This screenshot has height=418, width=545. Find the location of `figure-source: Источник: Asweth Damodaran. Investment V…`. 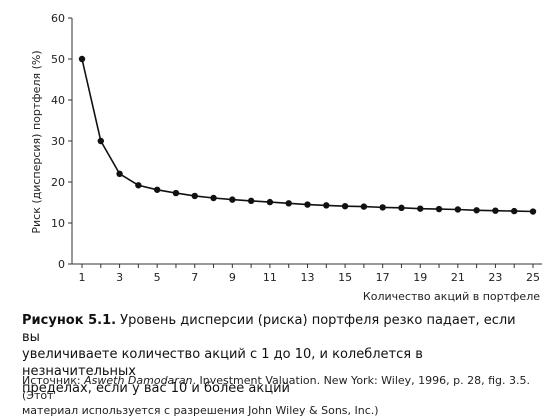

figure-source: Источник: Asweth Damodaran. Investment V… is located at coordinates (282, 395).